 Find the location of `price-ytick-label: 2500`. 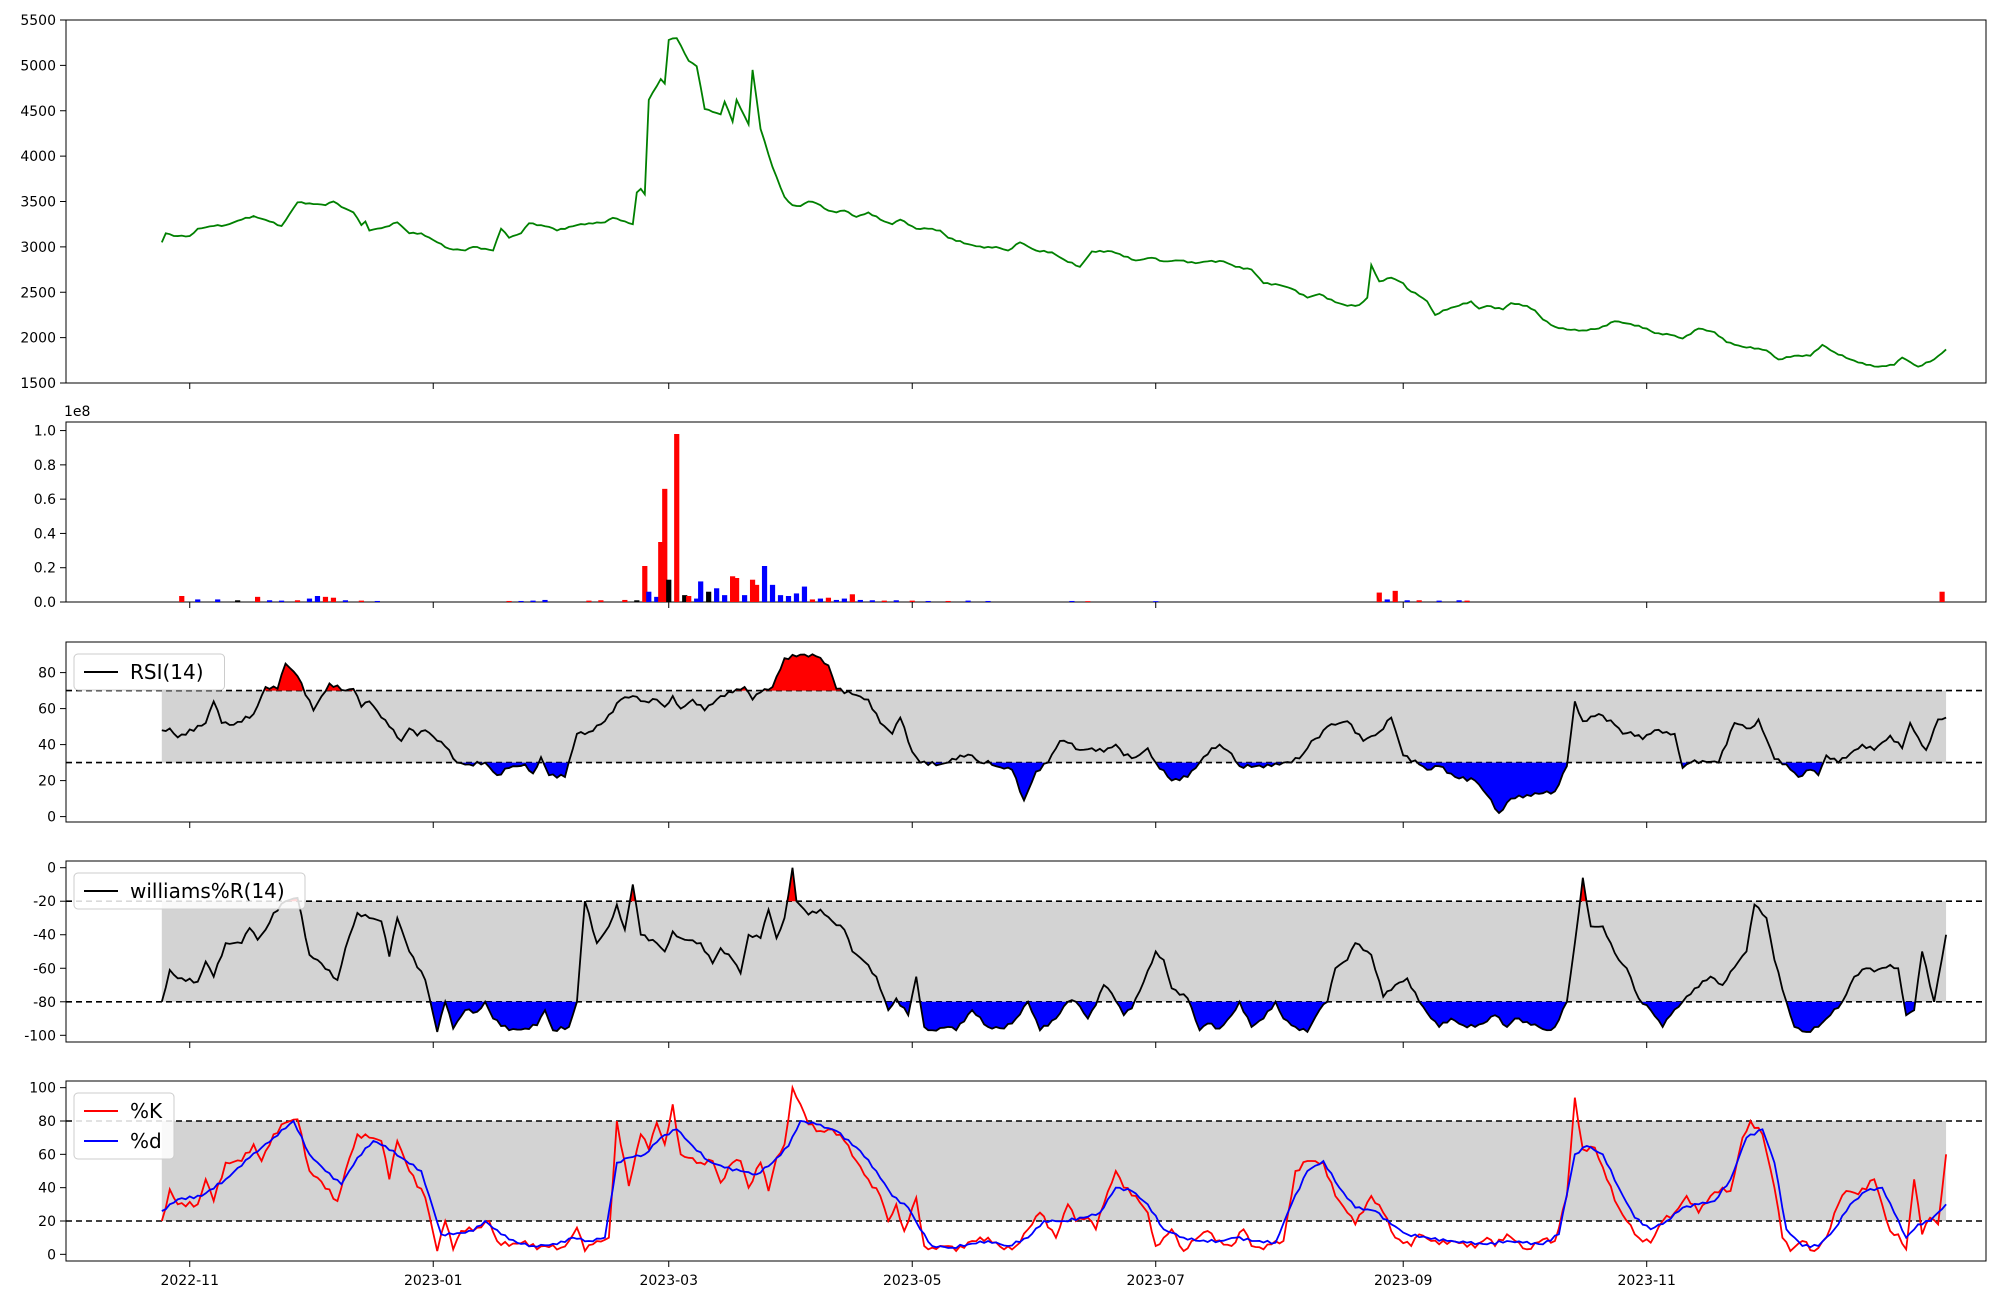

price-ytick-label: 2500 is located at coordinates (38, 293).